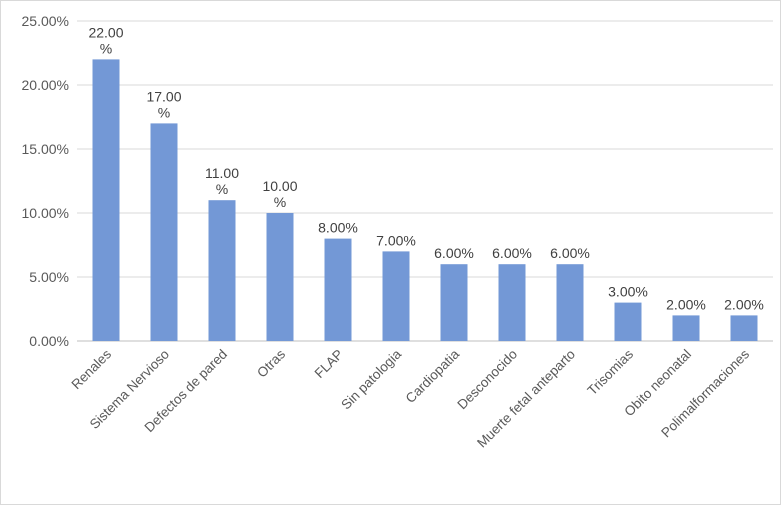  Describe the element at coordinates (91, 369) in the screenshot. I see `x-tick-label: Renales` at that location.